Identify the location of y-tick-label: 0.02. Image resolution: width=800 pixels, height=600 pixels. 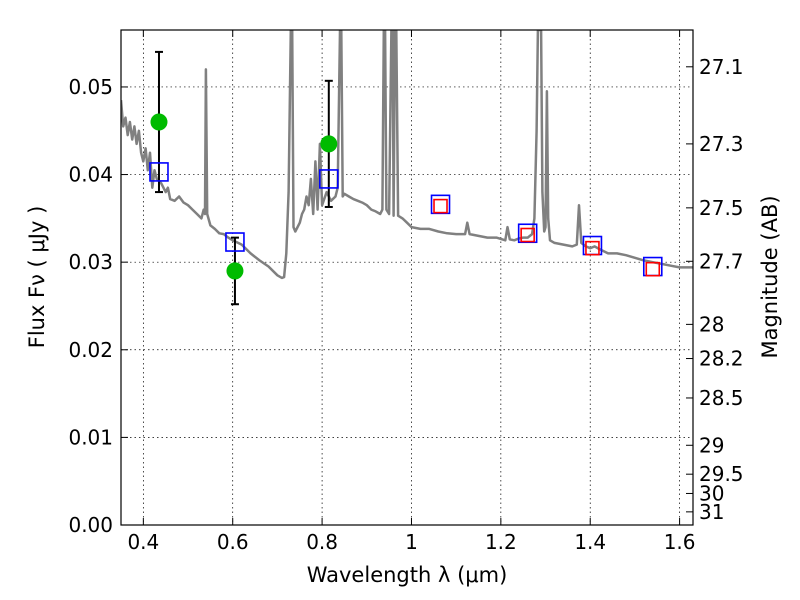
(90, 350).